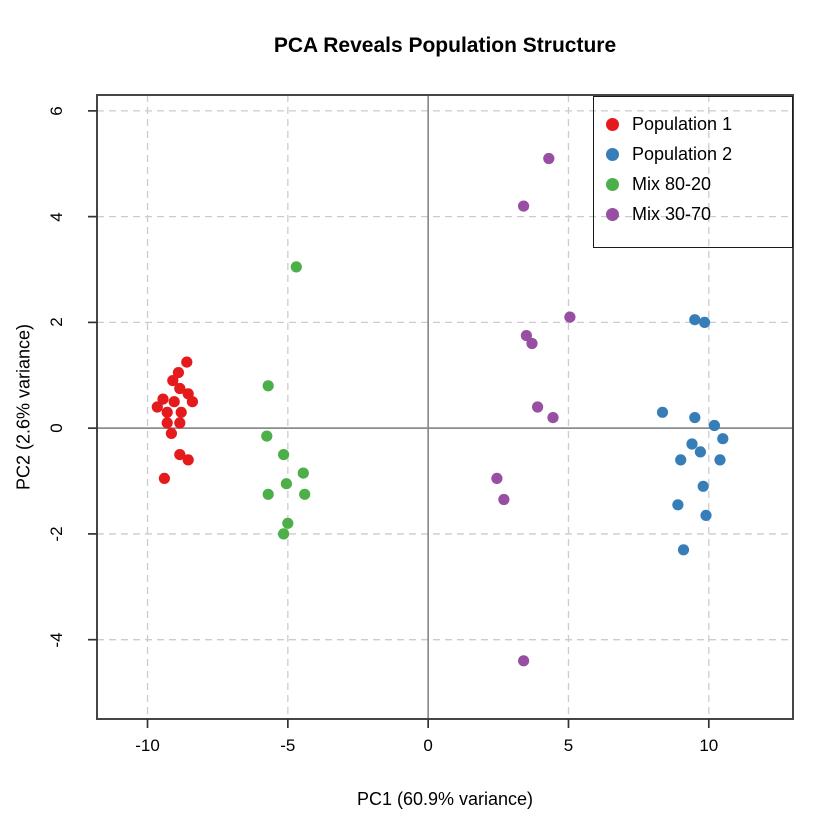 The image size is (840, 840). I want to click on legend-item-population-1: Population 1, so click(693, 124).